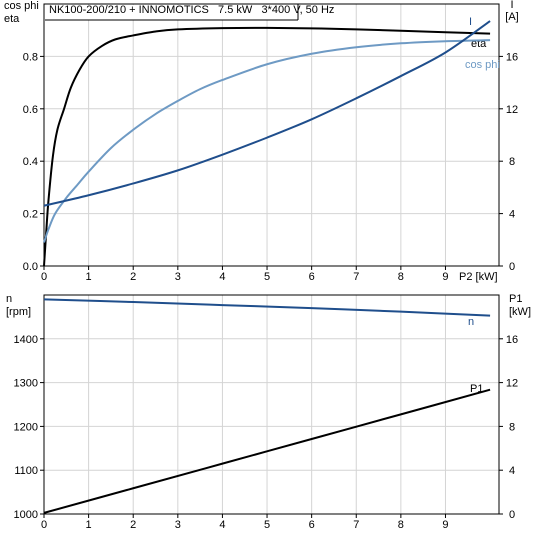 The image size is (533, 533). I want to click on title-background, so click(193, 12).